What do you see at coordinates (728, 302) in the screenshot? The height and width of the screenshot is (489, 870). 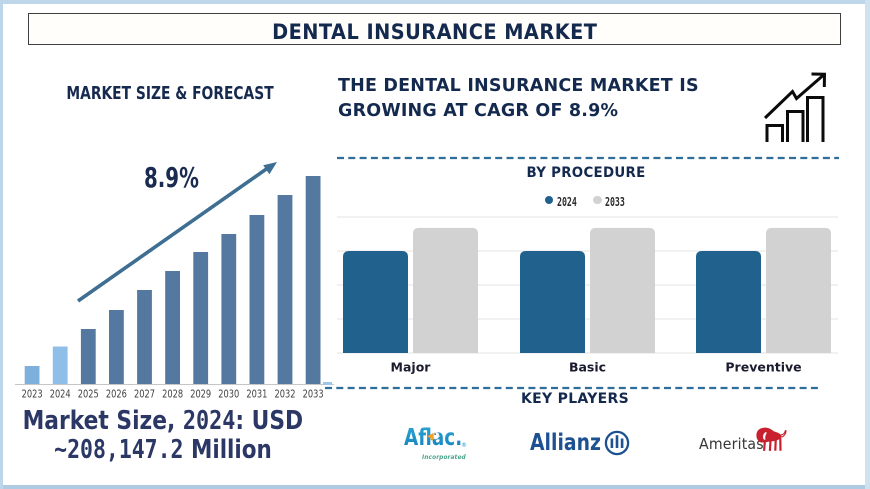 I see `procedure-bar-2024-preventive` at bounding box center [728, 302].